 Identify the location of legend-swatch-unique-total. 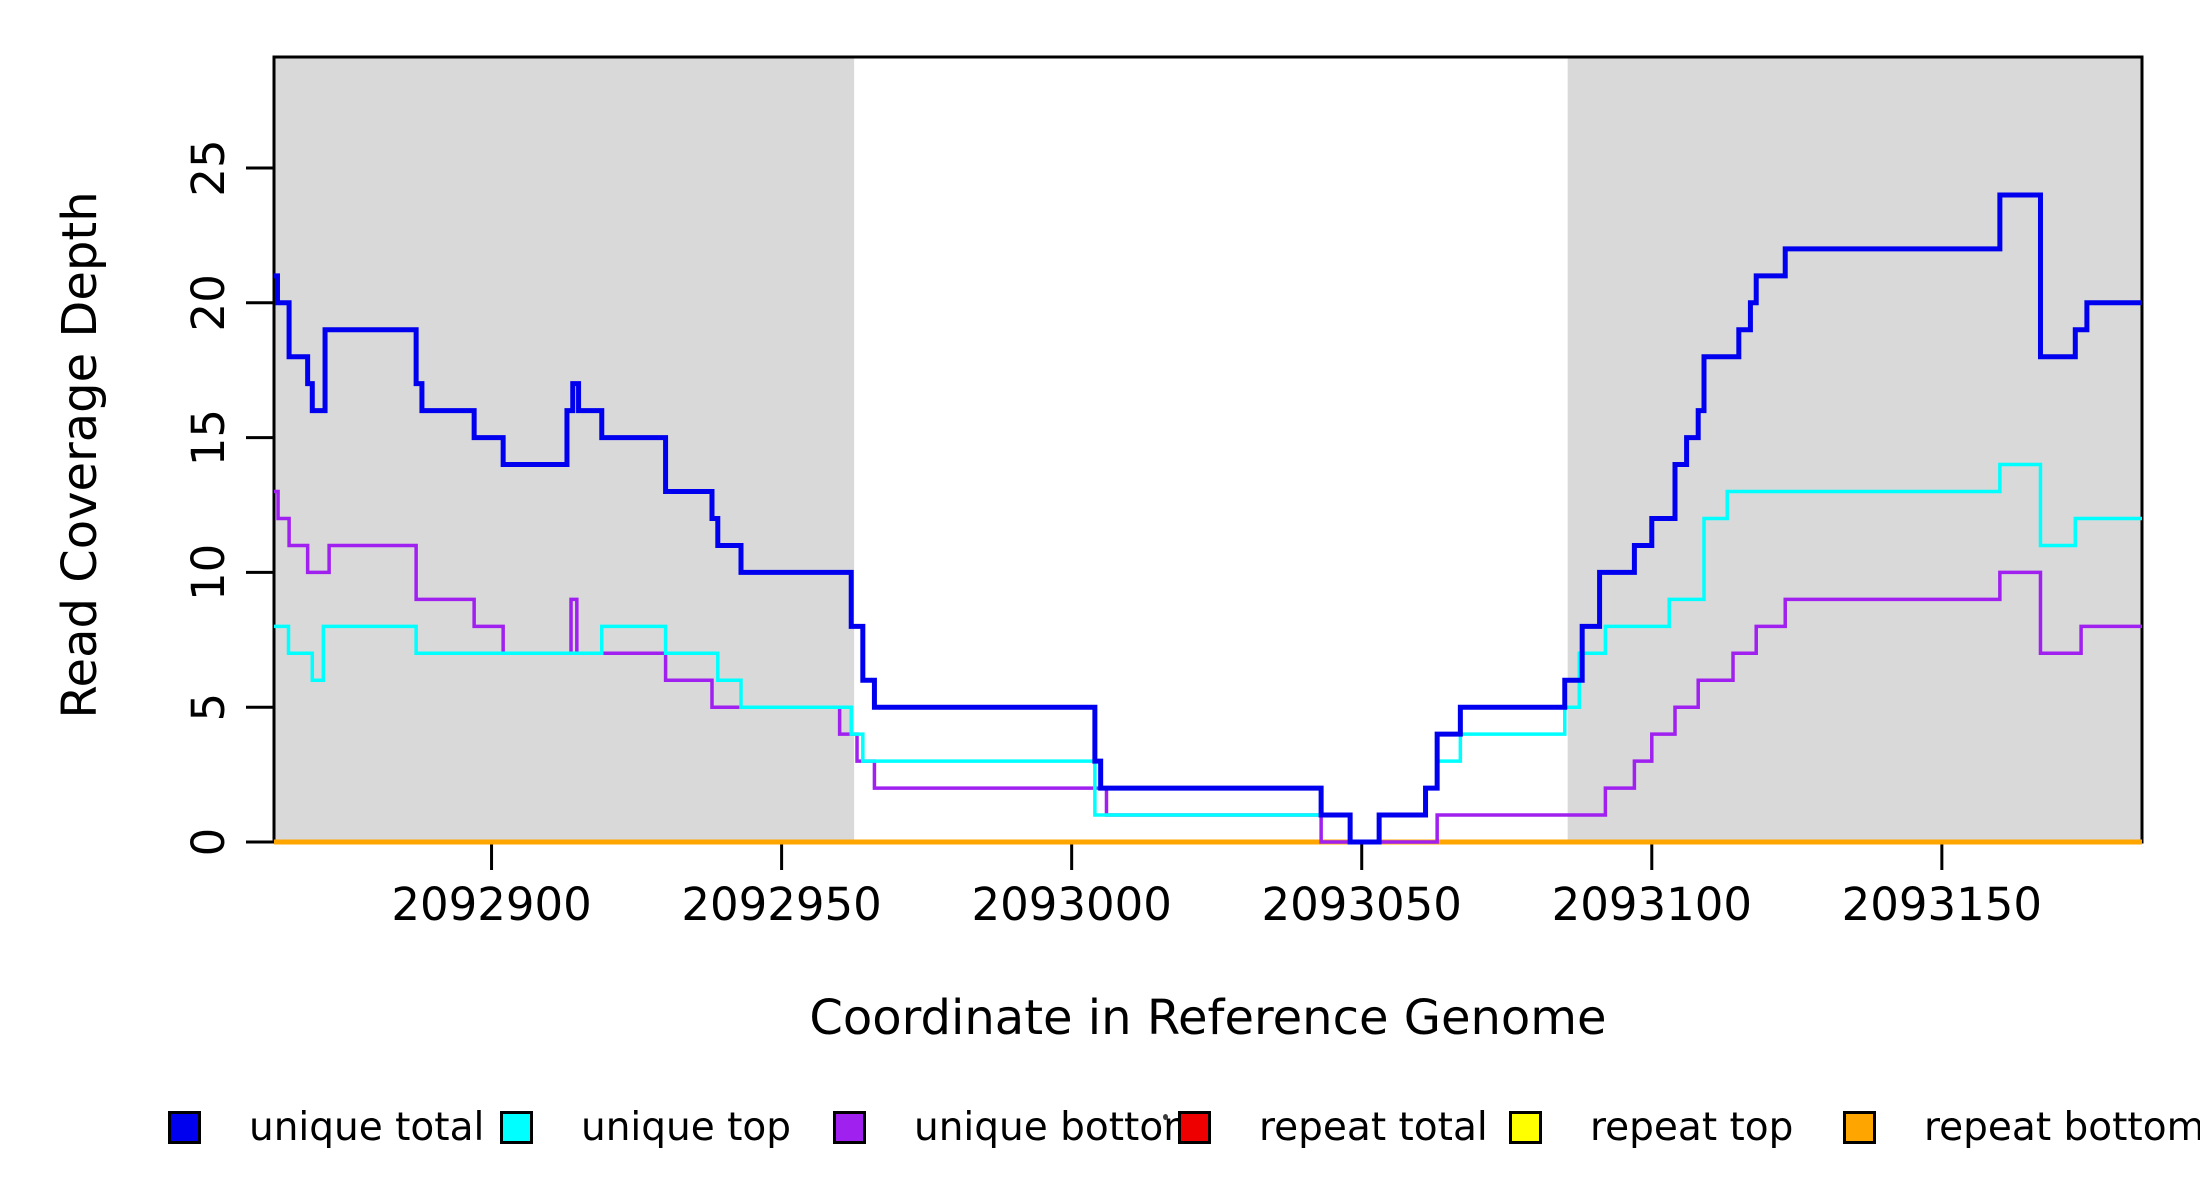
(184, 1127).